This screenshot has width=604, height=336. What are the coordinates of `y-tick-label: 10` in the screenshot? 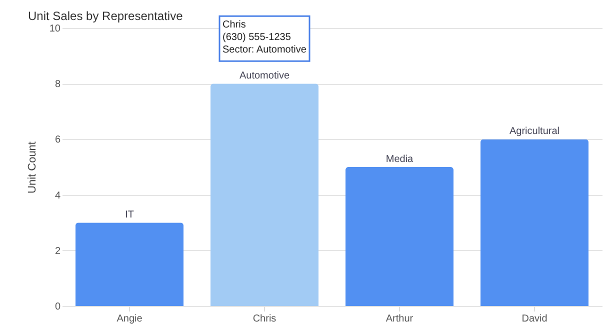 It's located at (55, 29).